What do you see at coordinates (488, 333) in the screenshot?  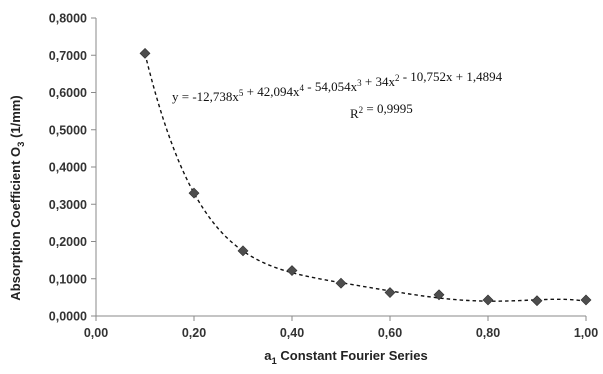 I see `x-tick-label: 0,80` at bounding box center [488, 333].